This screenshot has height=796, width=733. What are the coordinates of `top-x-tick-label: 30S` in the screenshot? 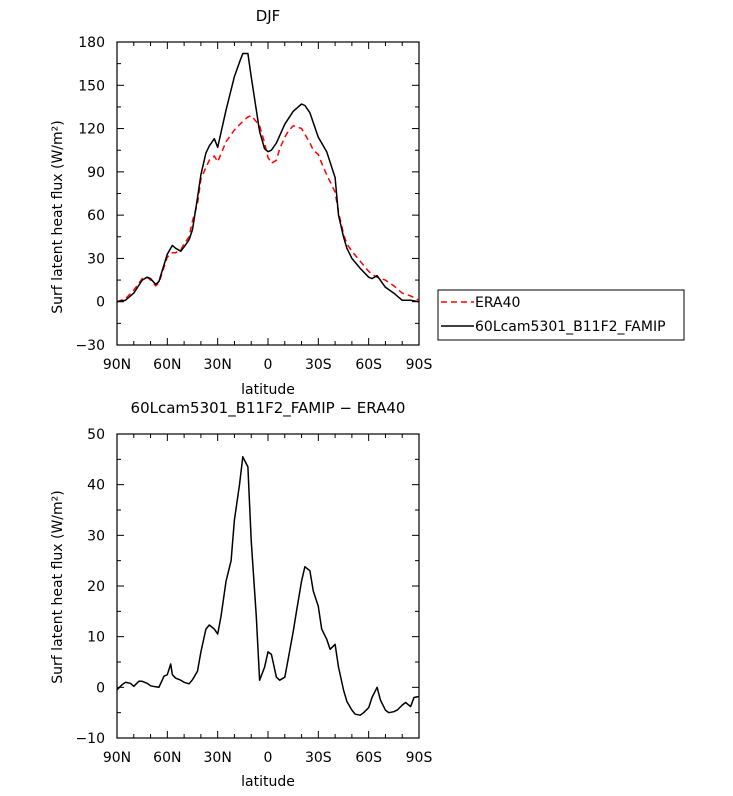 It's located at (318, 365).